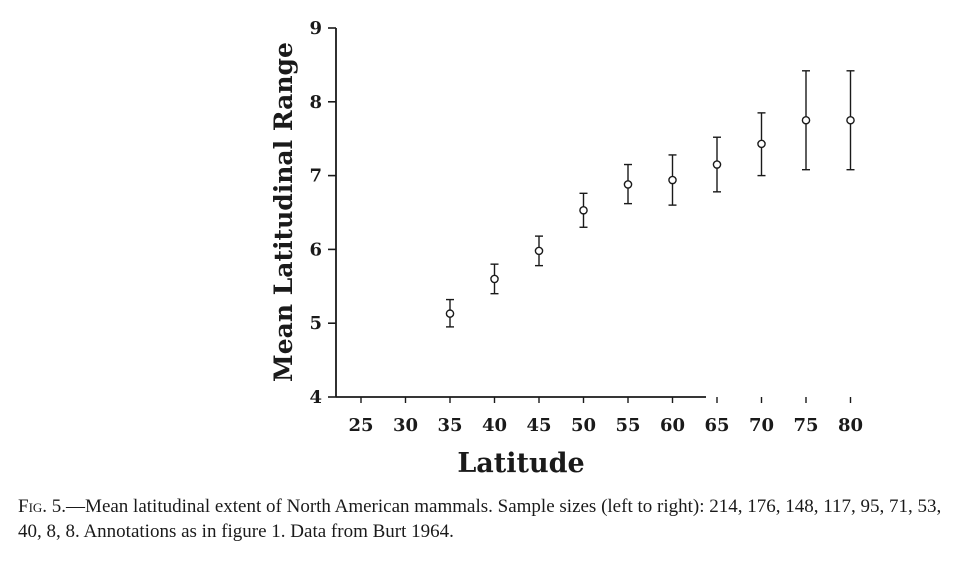 This screenshot has width=980, height=568. Describe the element at coordinates (761, 425) in the screenshot. I see `x-tick-label: 70` at that location.